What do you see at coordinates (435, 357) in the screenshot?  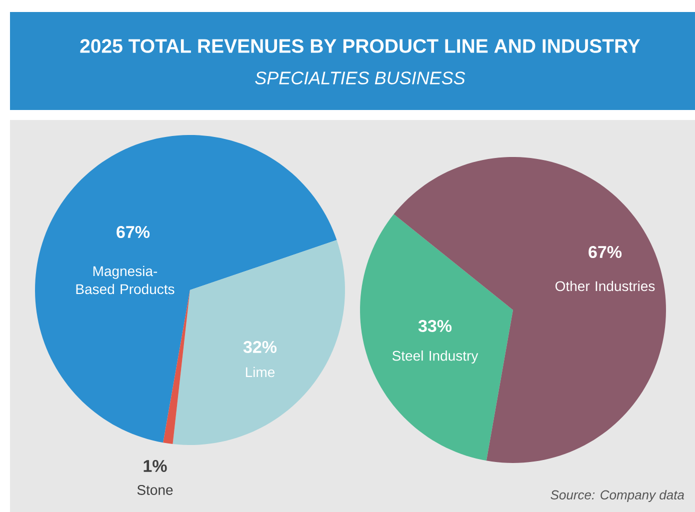 I see `slice-label: Steel Industry` at bounding box center [435, 357].